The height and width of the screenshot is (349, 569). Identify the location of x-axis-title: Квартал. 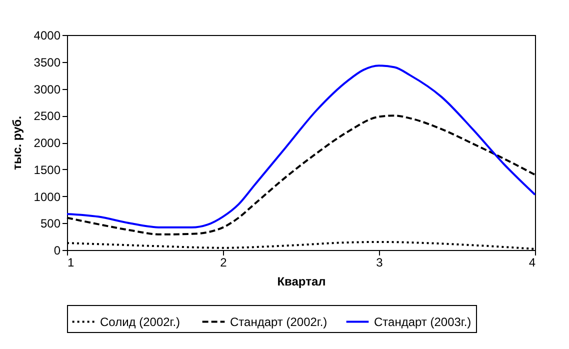
(301, 281).